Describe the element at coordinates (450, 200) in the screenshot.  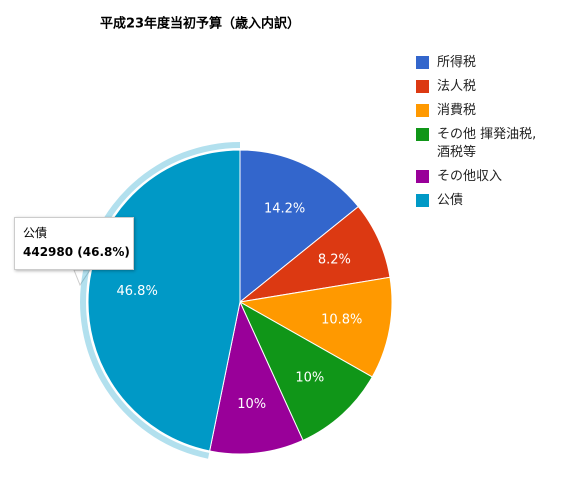
I see `legend-label: 公債` at that location.